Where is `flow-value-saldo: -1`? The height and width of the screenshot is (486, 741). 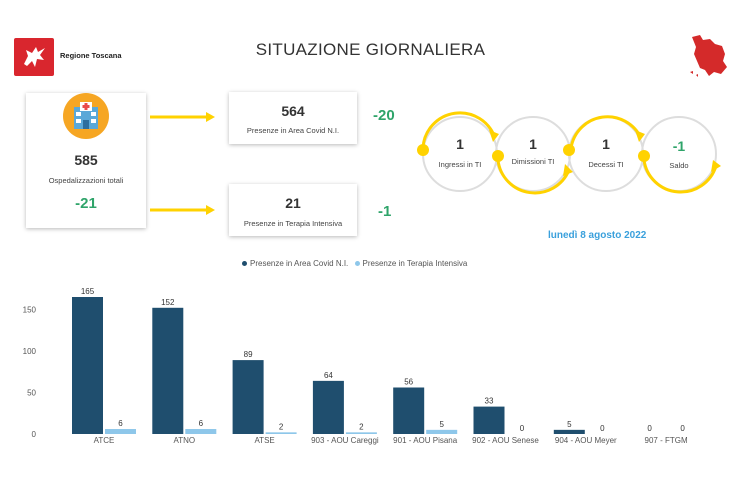
flow-value-saldo: -1 is located at coordinates (679, 146).